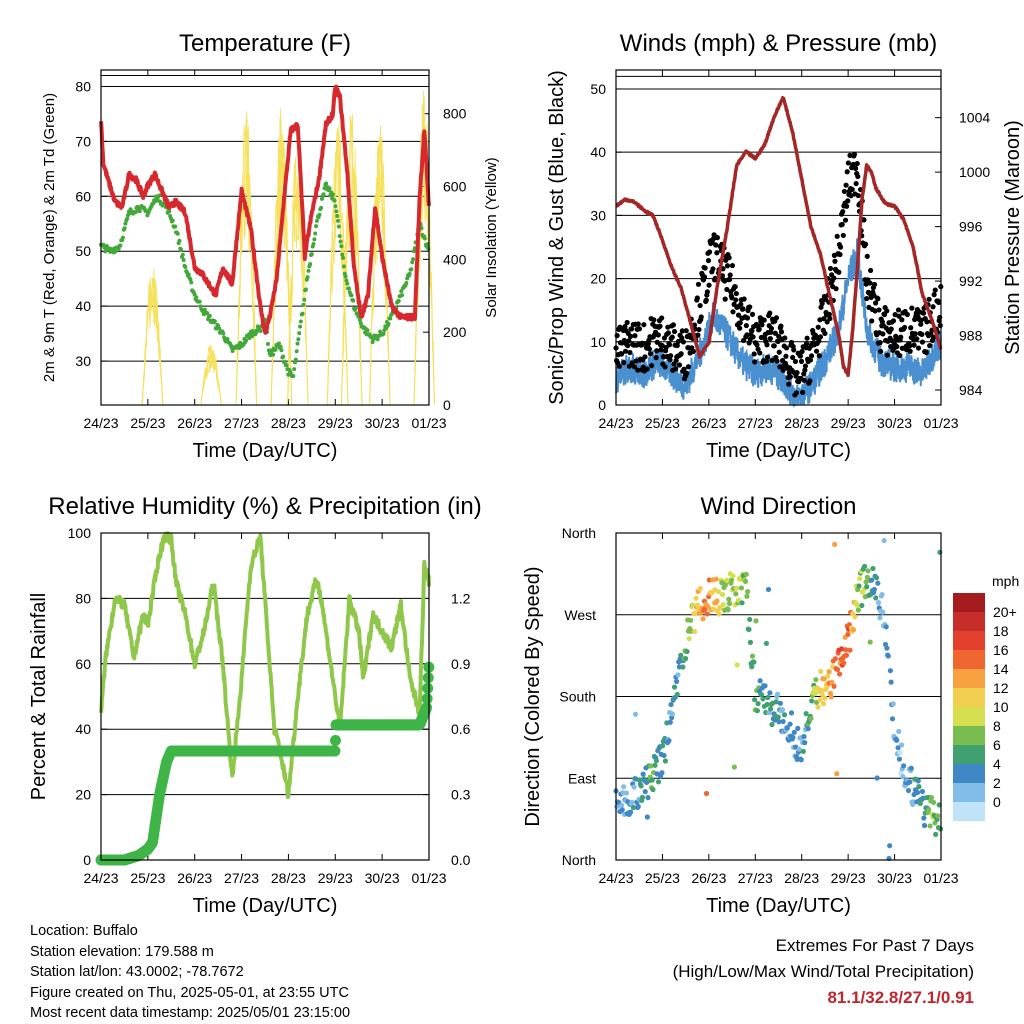 The image size is (1024, 1024). What do you see at coordinates (615, 423) in the screenshot?
I see `x-tick-label: 24/23` at bounding box center [615, 423].